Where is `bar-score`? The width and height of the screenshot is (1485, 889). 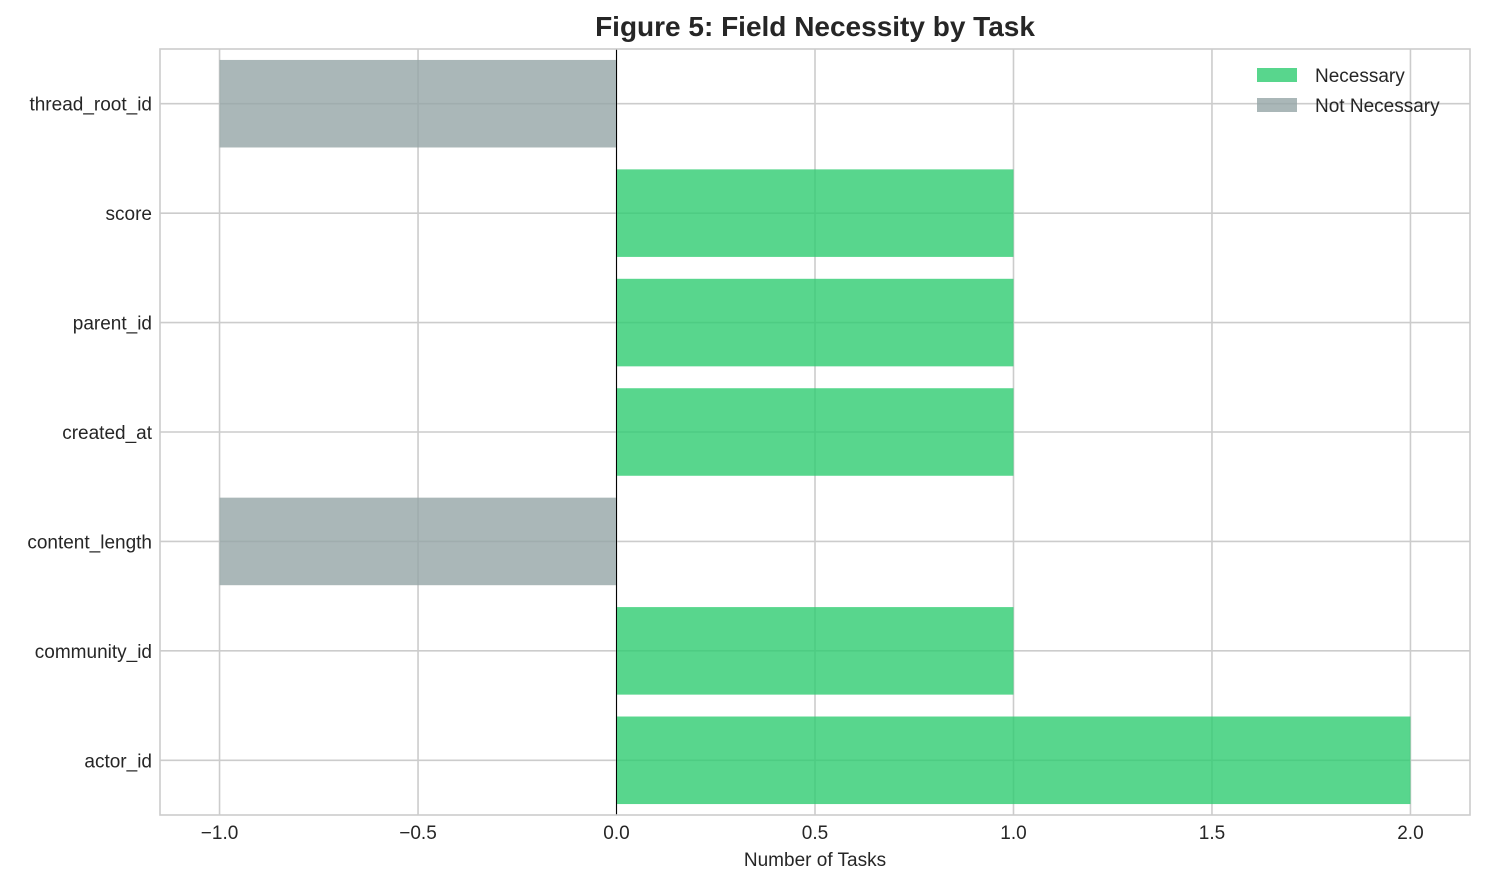
bar-score is located at coordinates (815, 213).